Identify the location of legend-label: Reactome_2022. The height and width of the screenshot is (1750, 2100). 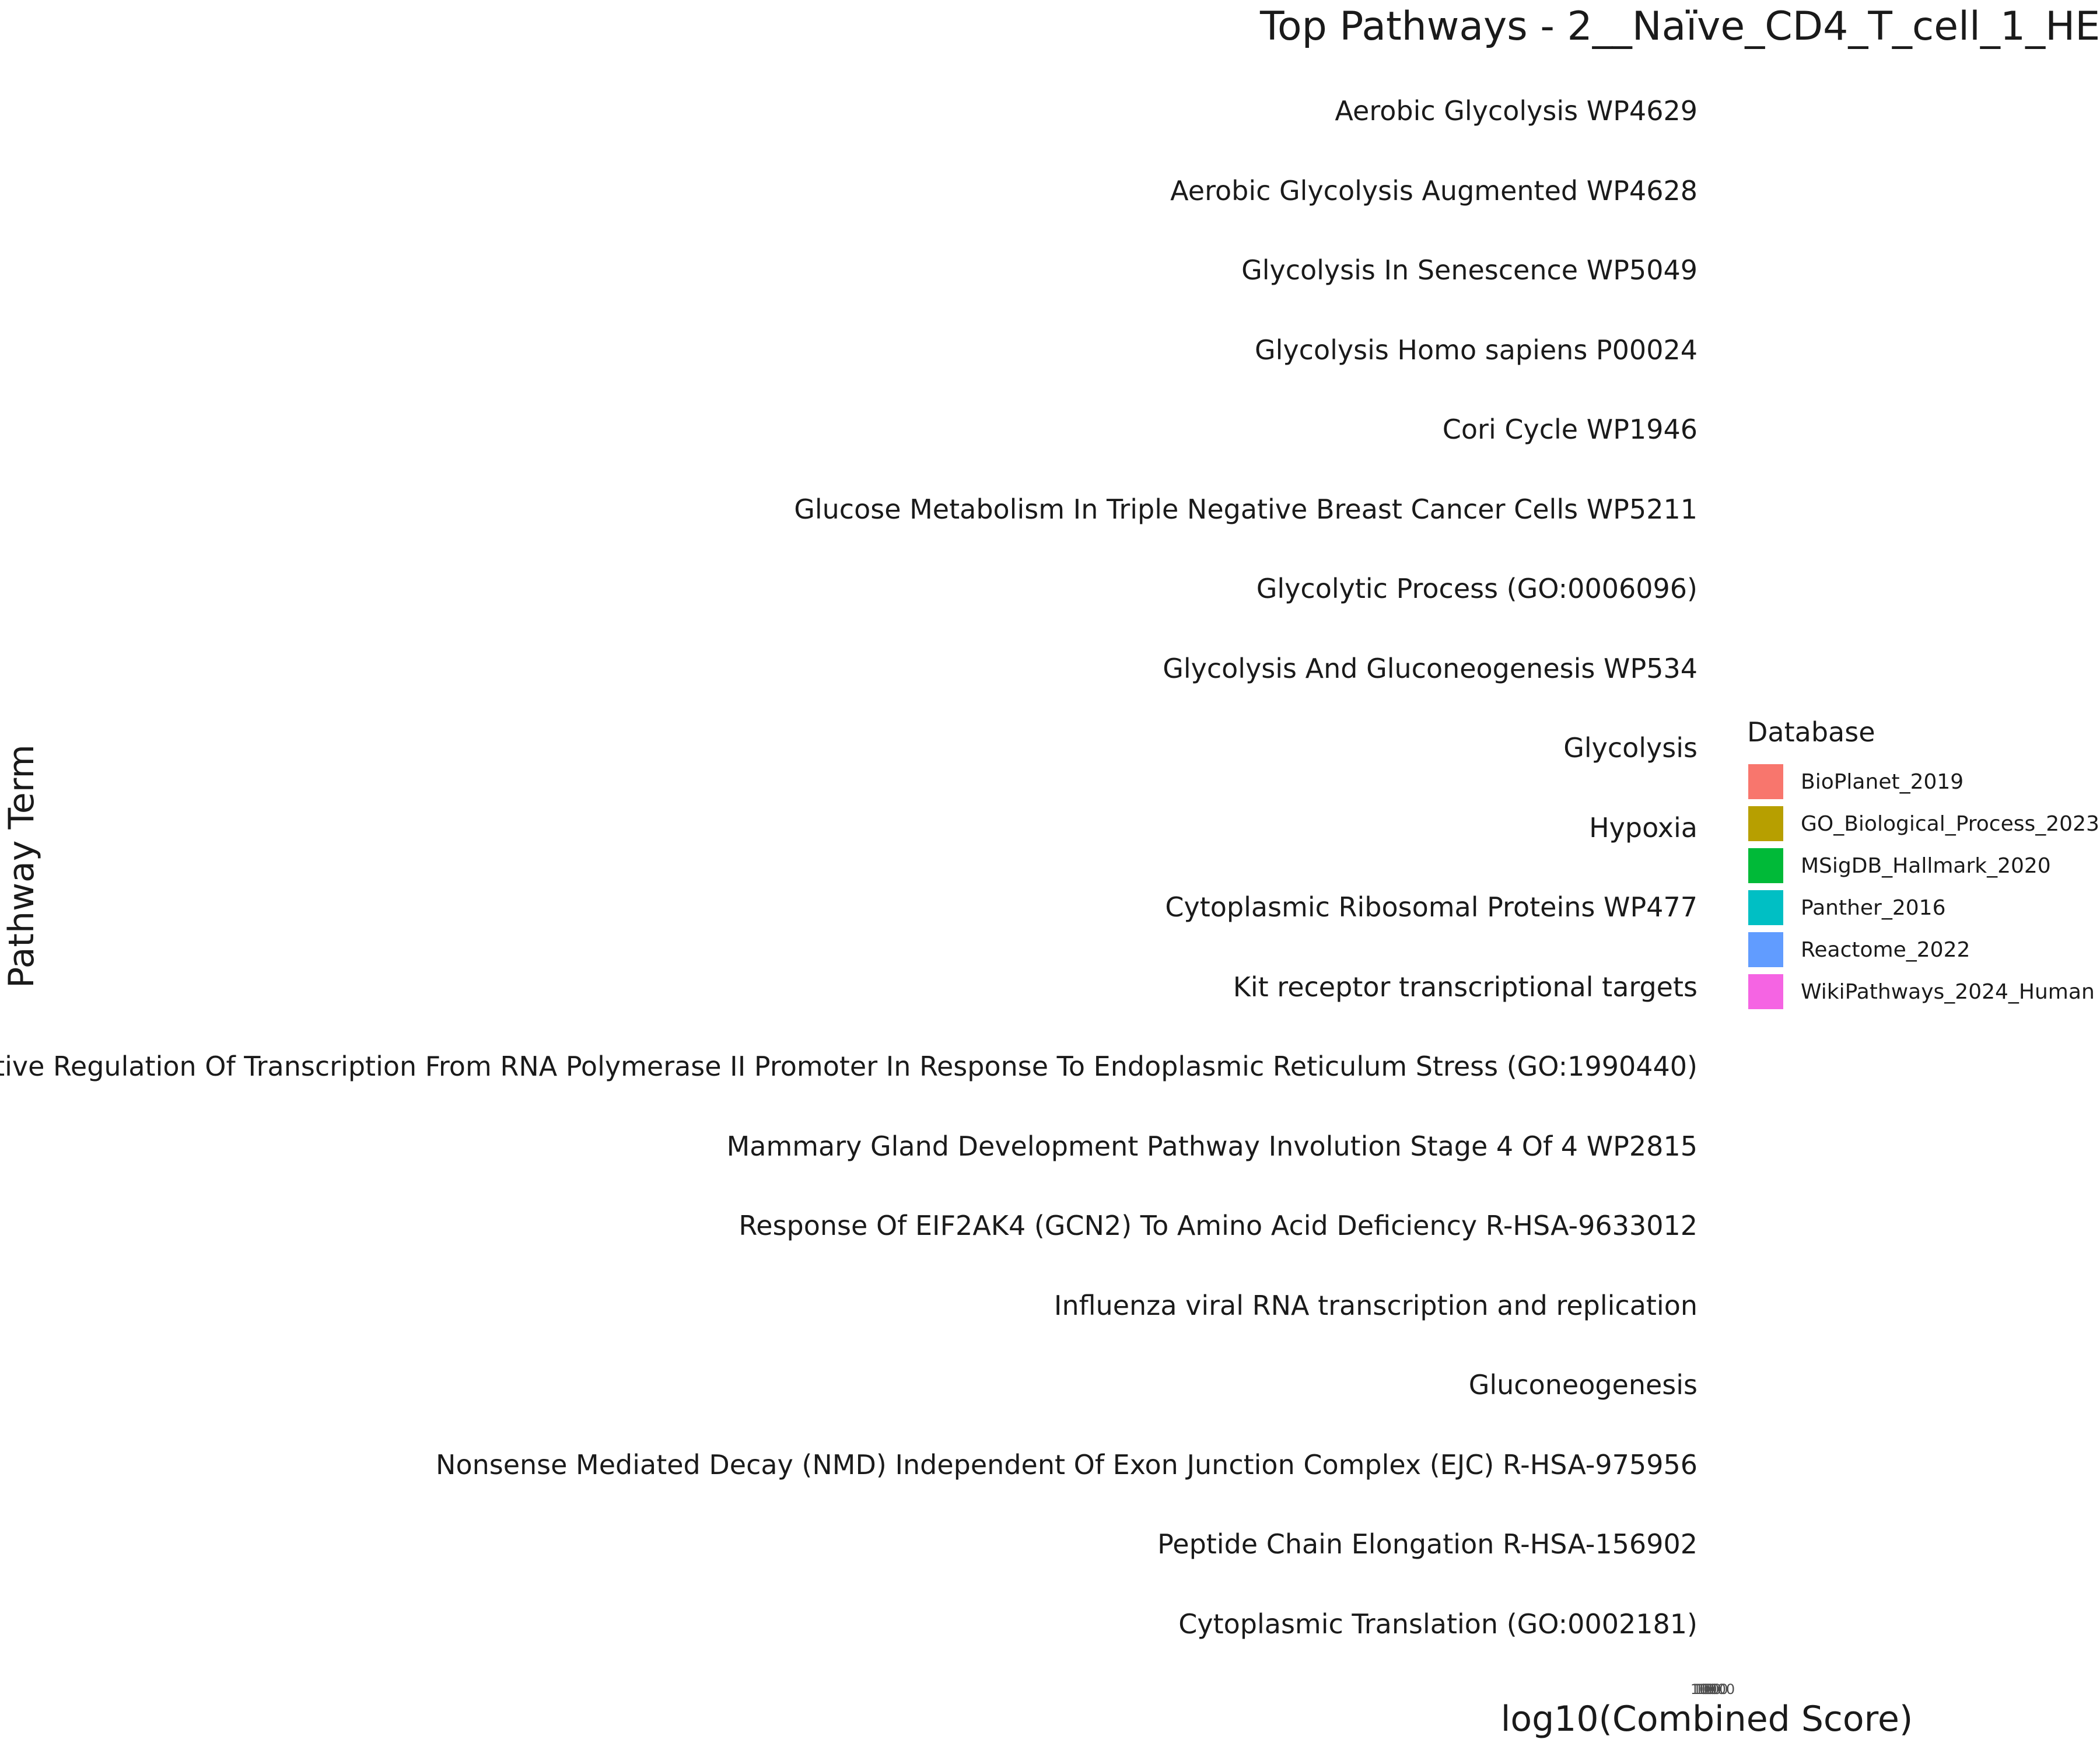
(1886, 949).